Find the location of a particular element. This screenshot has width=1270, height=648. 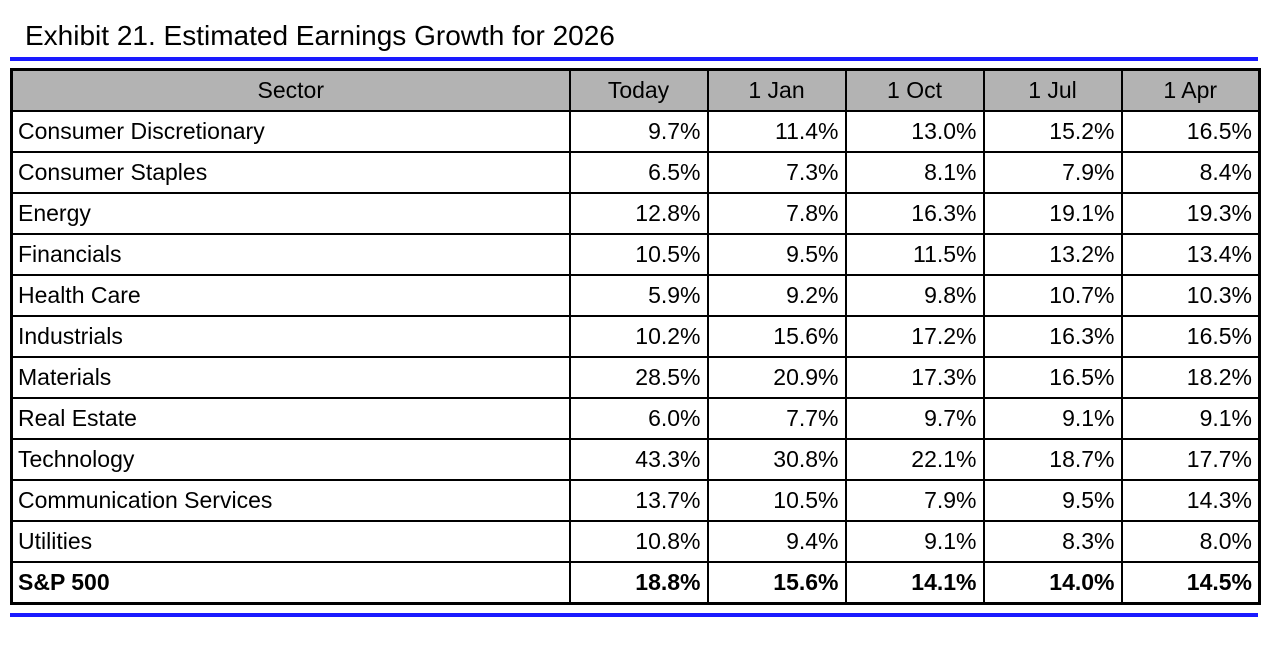

table-row: Industrials 10.2% 15.6% 17.2% 16.3% 16.5% is located at coordinates (635, 336).